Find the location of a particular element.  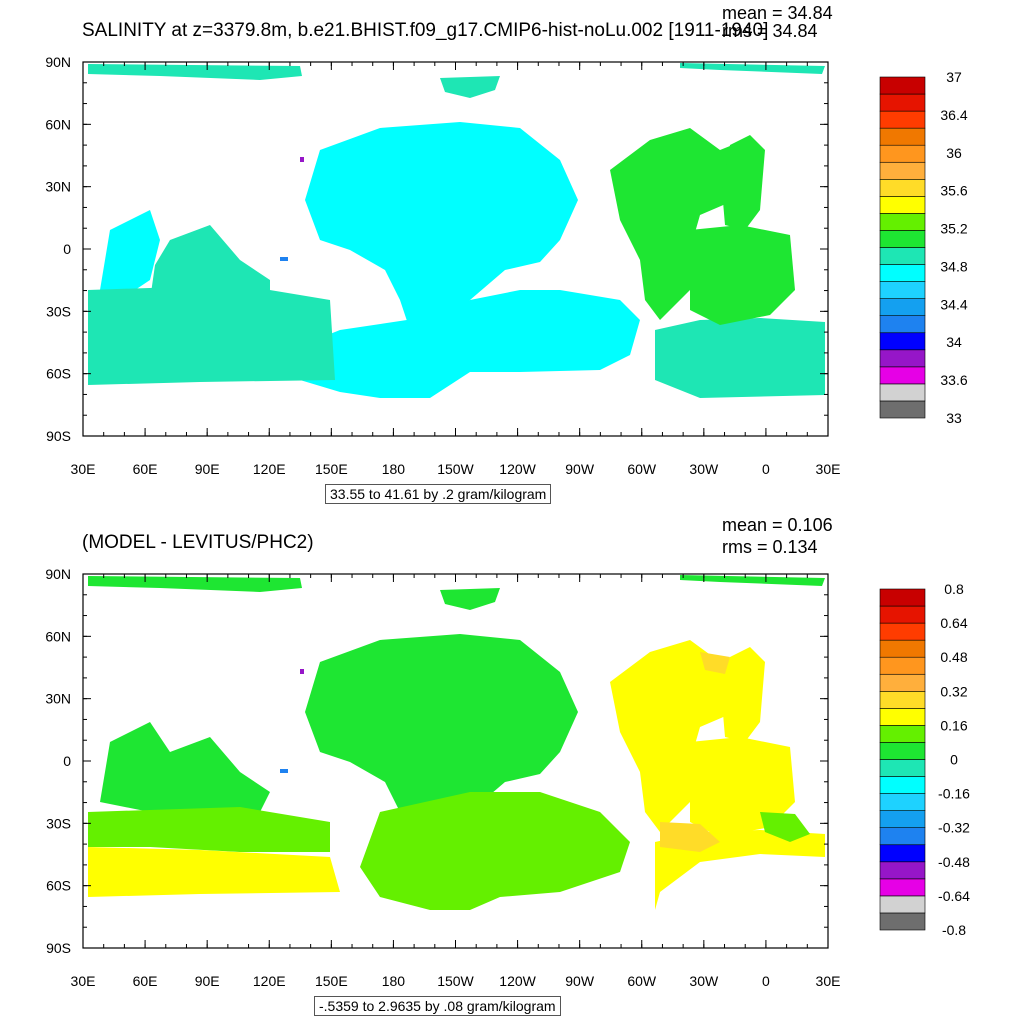

rms-label: rms = 34.84 is located at coordinates (770, 31).